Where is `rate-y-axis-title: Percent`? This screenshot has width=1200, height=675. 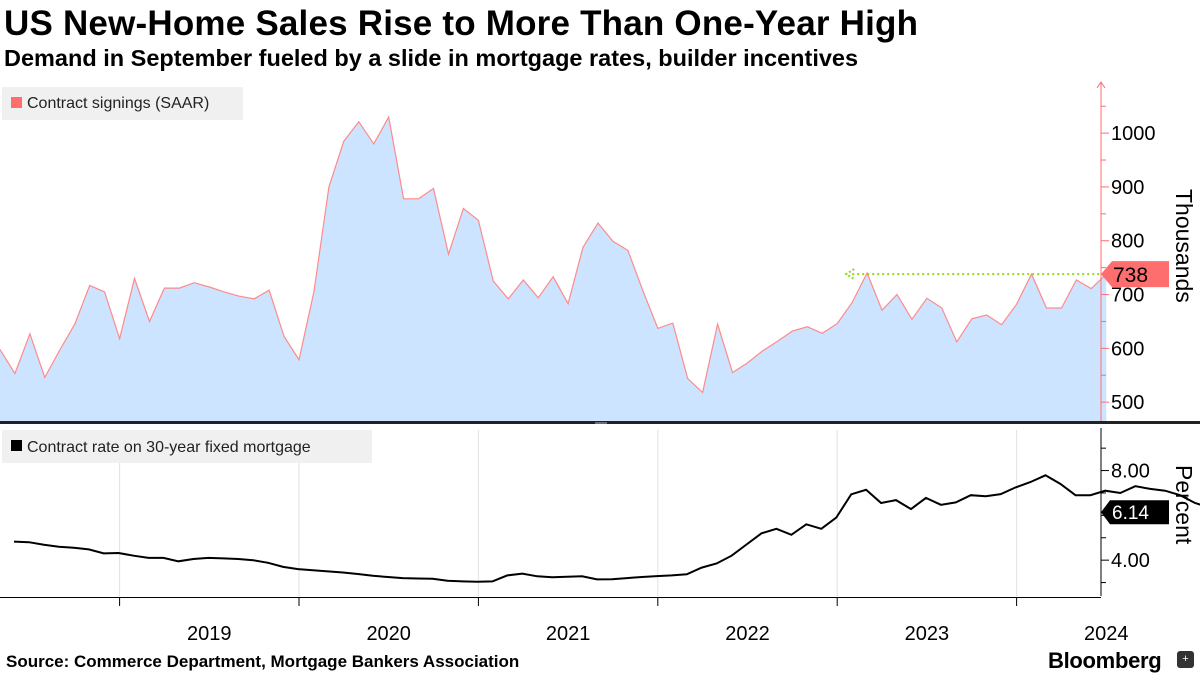
rate-y-axis-title: Percent is located at coordinates (1184, 505).